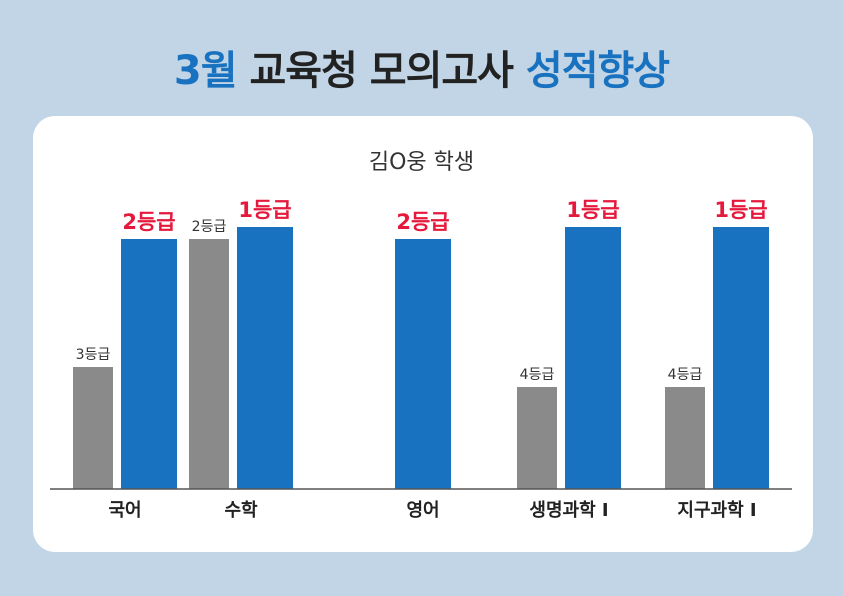 The height and width of the screenshot is (596, 843). What do you see at coordinates (381, 71) in the screenshot?
I see `title-exam: 교육청 모의고사` at bounding box center [381, 71].